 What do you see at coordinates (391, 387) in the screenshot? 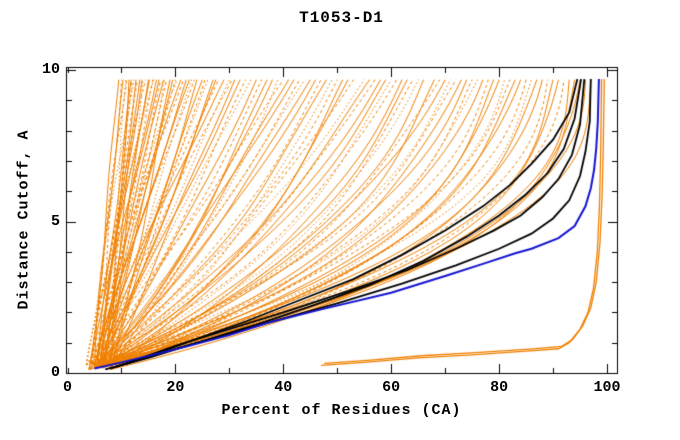
I see `x-tick-label: 60` at bounding box center [391, 387].